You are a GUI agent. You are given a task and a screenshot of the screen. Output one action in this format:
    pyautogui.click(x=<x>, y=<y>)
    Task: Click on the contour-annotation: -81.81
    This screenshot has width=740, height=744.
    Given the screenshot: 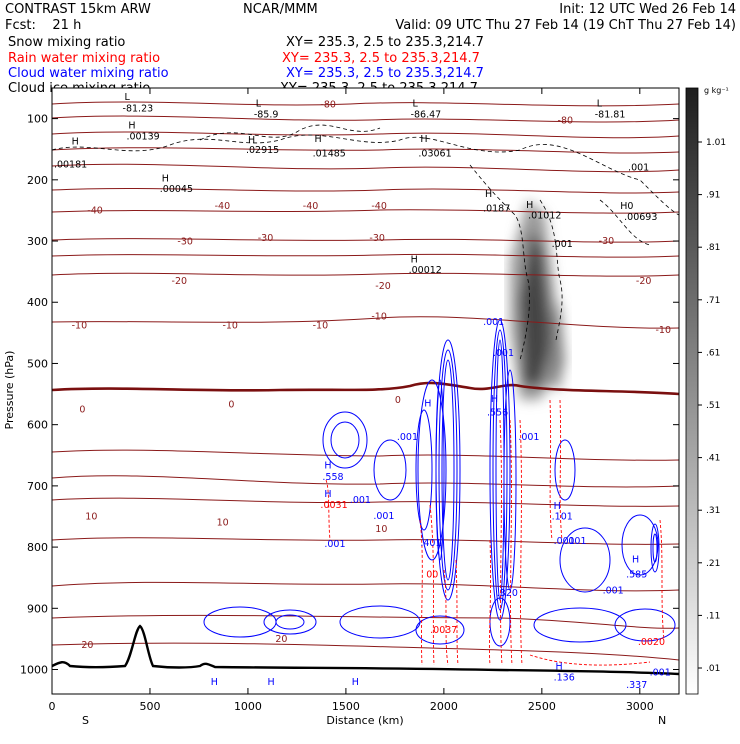 What is the action you would take?
    pyautogui.click(x=610, y=114)
    